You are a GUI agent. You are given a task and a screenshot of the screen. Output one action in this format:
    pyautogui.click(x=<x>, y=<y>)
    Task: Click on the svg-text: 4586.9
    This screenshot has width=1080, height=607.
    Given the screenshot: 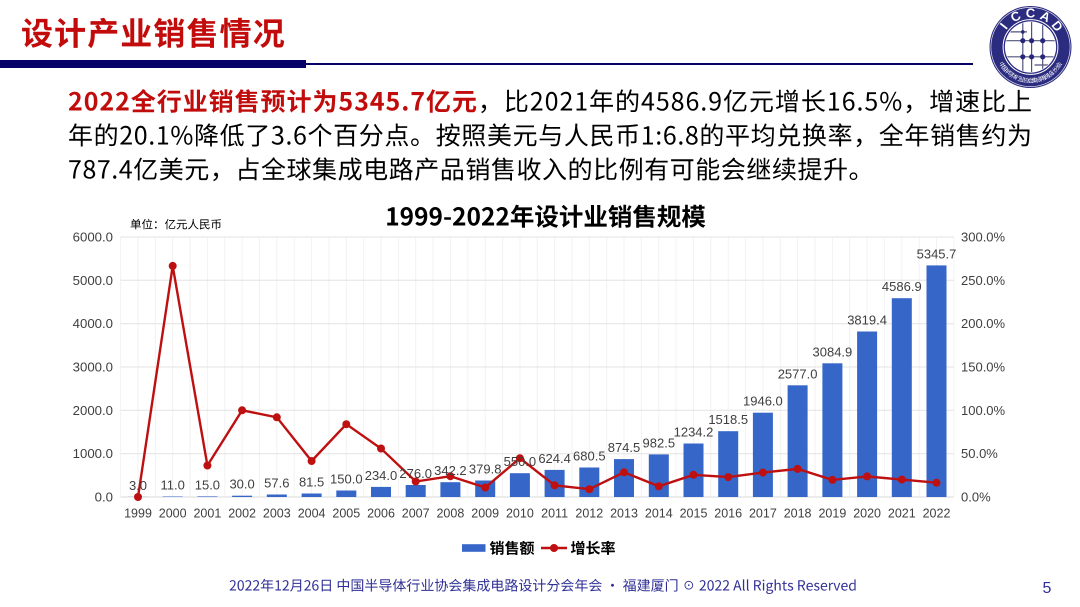 What is the action you would take?
    pyautogui.click(x=902, y=286)
    